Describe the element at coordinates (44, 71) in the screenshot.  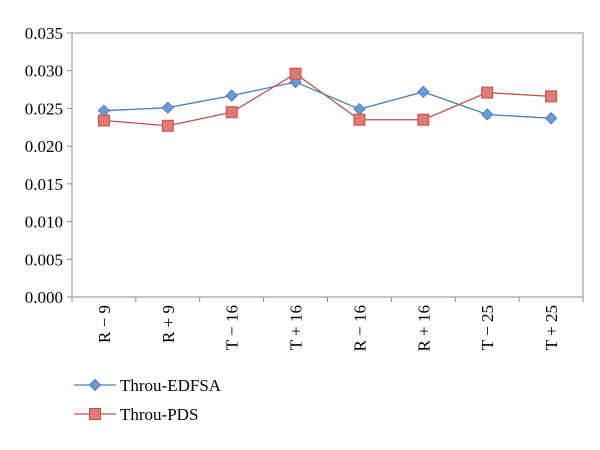
I see `y-tick-label: 0.030` at that location.